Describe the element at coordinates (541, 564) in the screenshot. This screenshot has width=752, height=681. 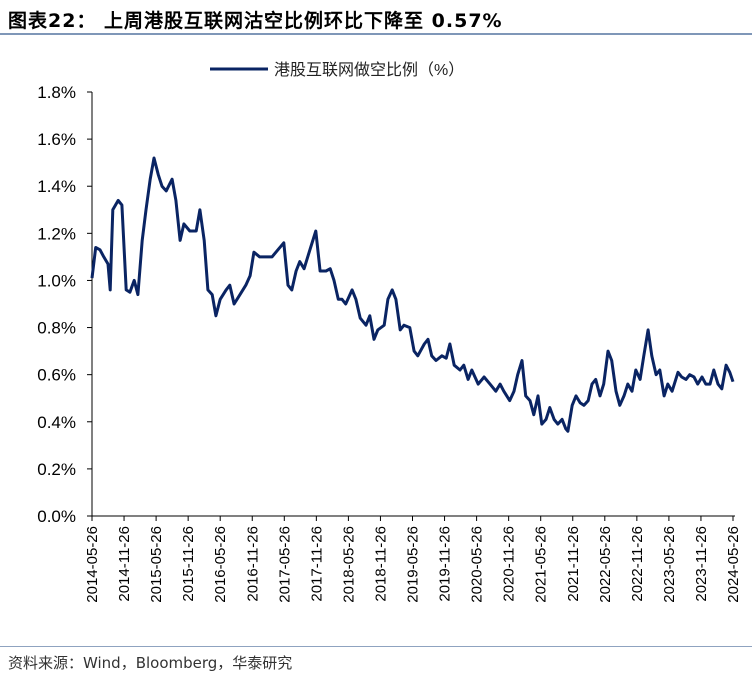
I see `x-tick-label: 2021-05-26` at that location.